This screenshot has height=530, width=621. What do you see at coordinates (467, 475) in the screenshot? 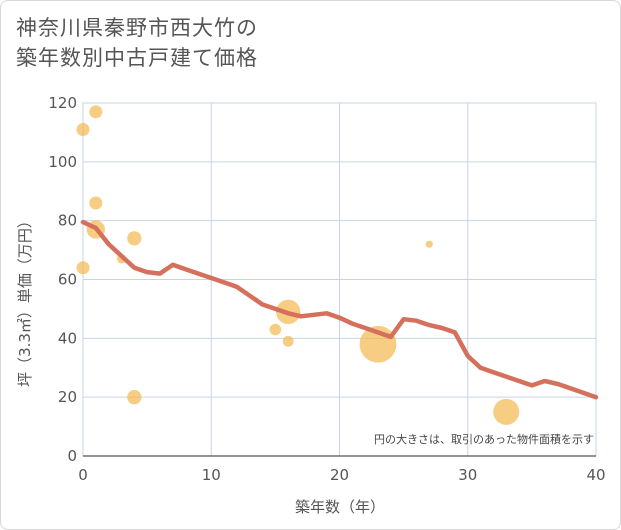
I see `x-tick-label: 30` at bounding box center [467, 475].